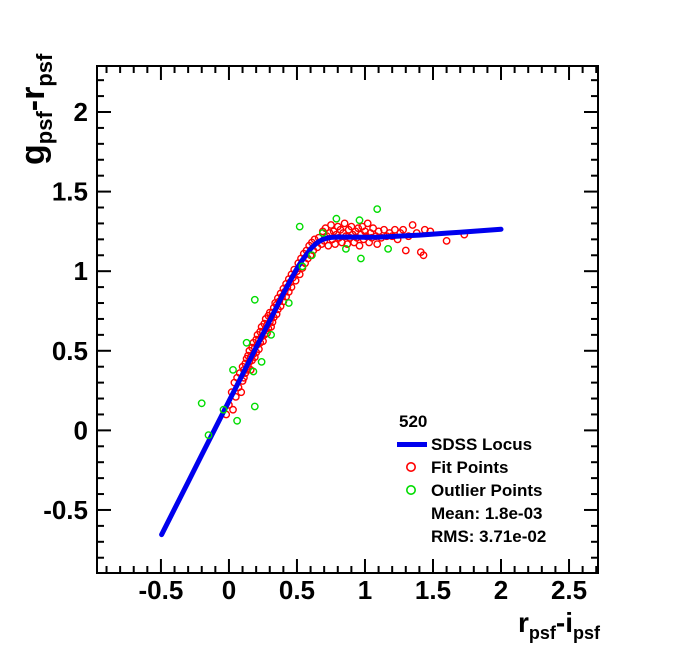 The image size is (696, 652). I want to click on x-tick-label: 1.5, so click(433, 590).